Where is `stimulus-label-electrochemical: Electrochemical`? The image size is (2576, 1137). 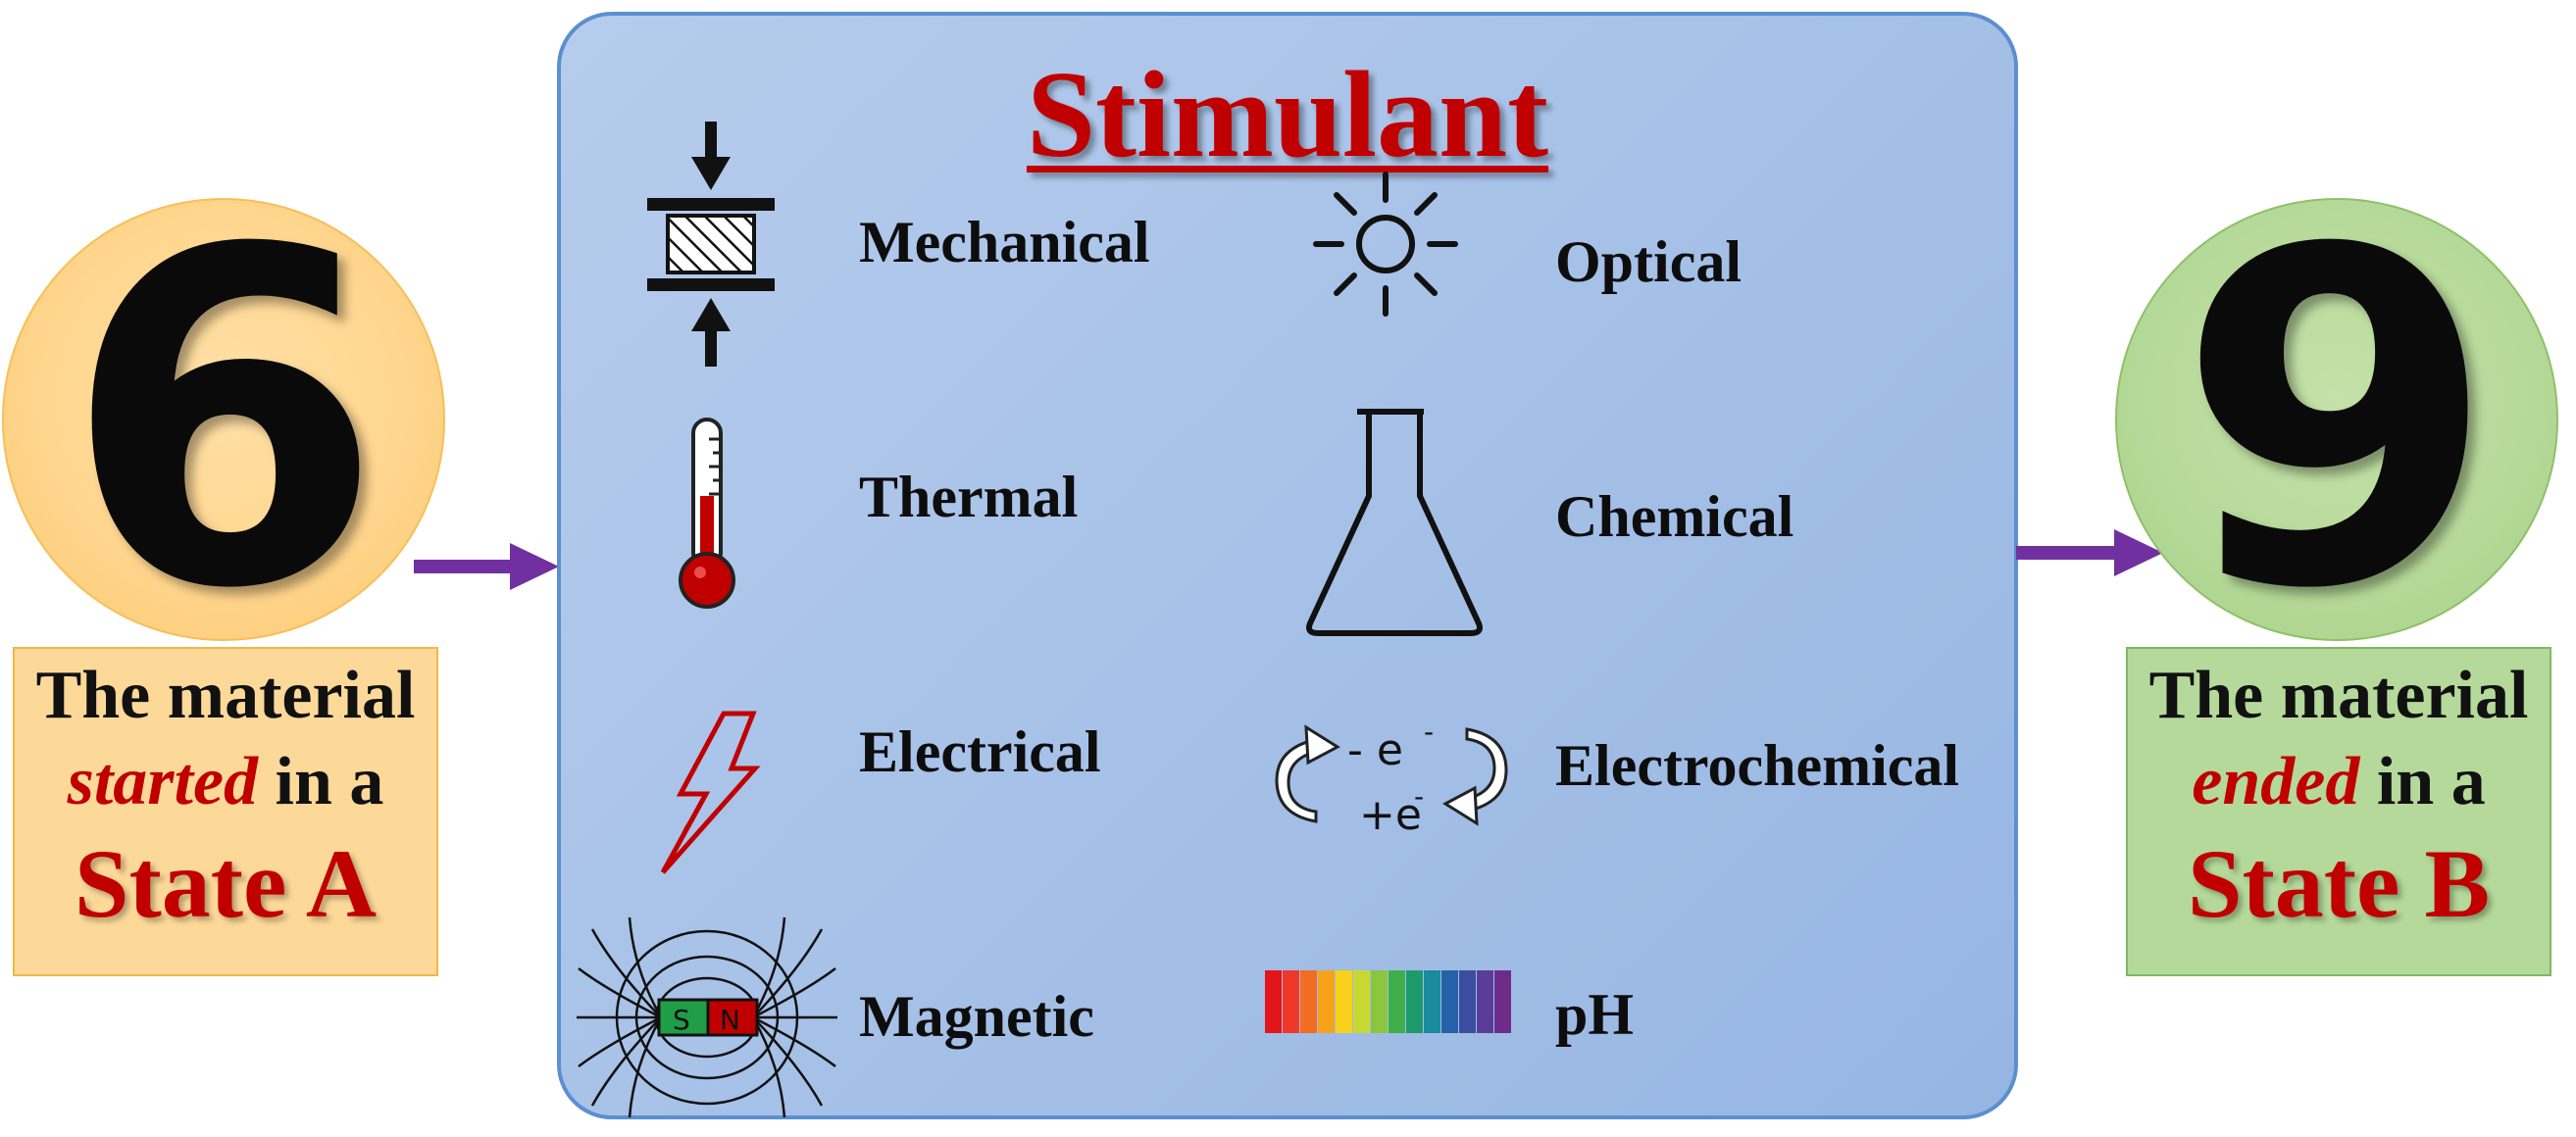 stimulus-label-electrochemical: Electrochemical is located at coordinates (1757, 765).